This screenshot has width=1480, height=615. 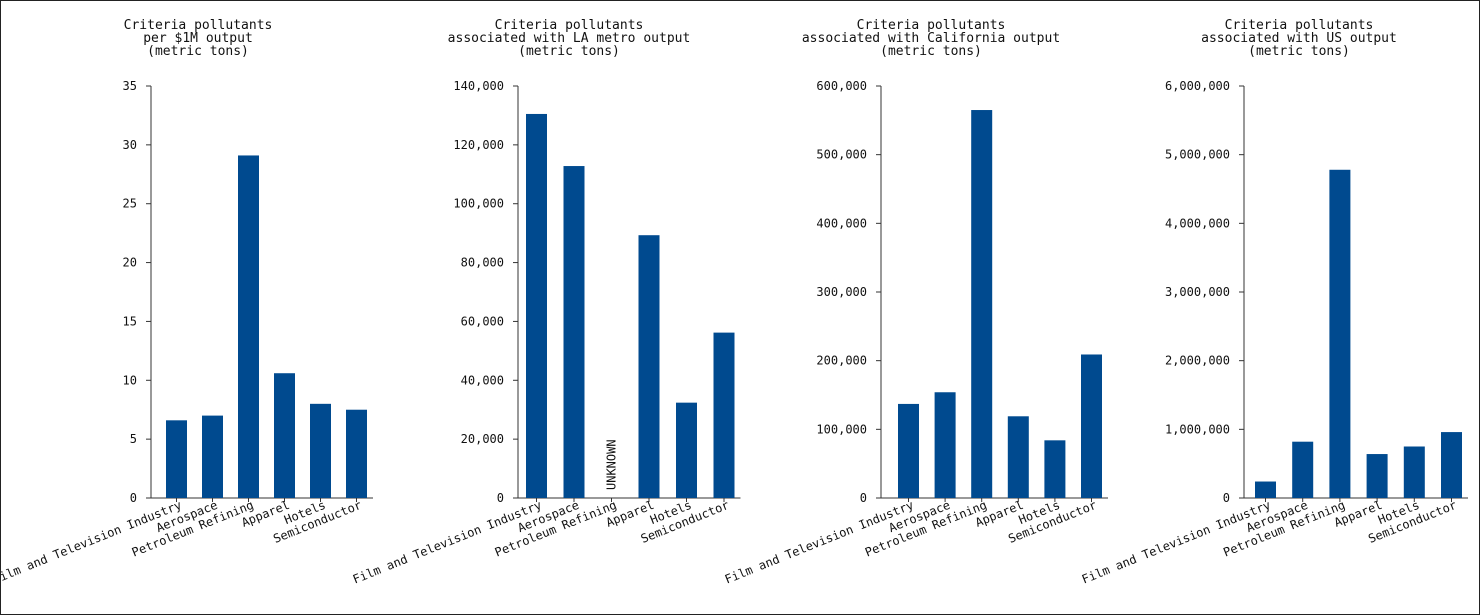 I want to click on annotation-label: UNKNOWN, so click(x=612, y=464).